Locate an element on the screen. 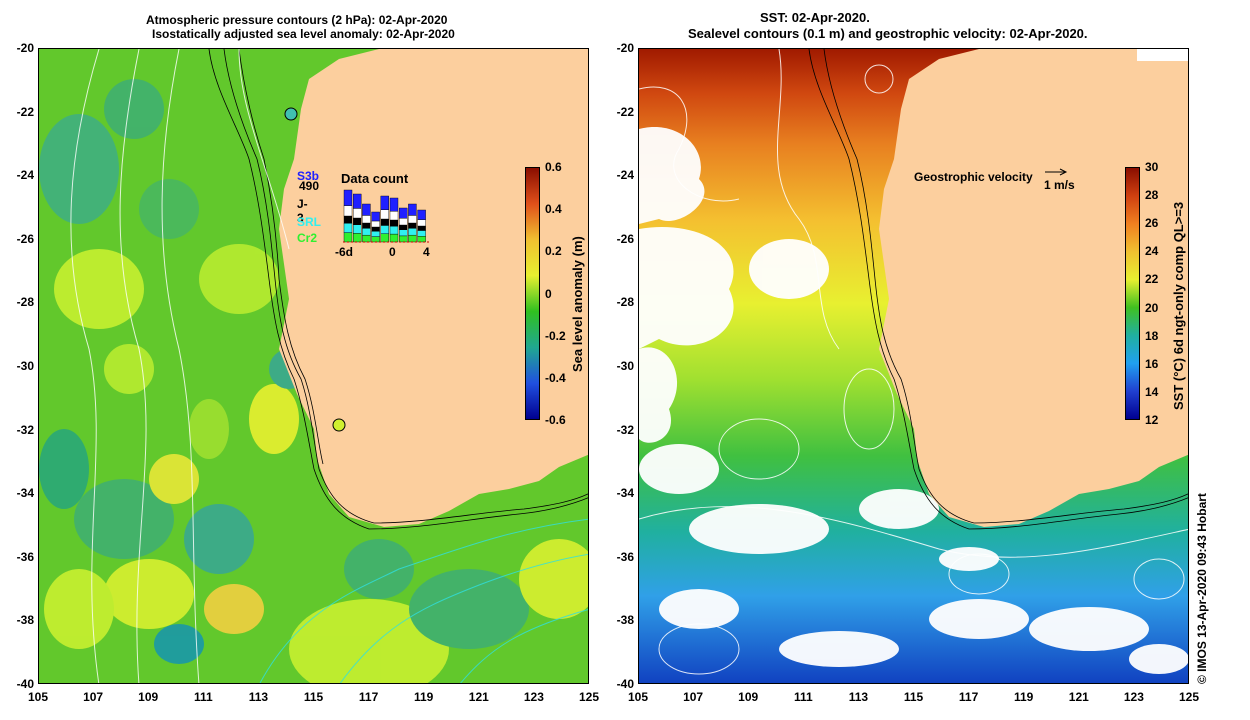  sea-level-colorbar-title: Sea level anomaly (m) is located at coordinates (577, 304).